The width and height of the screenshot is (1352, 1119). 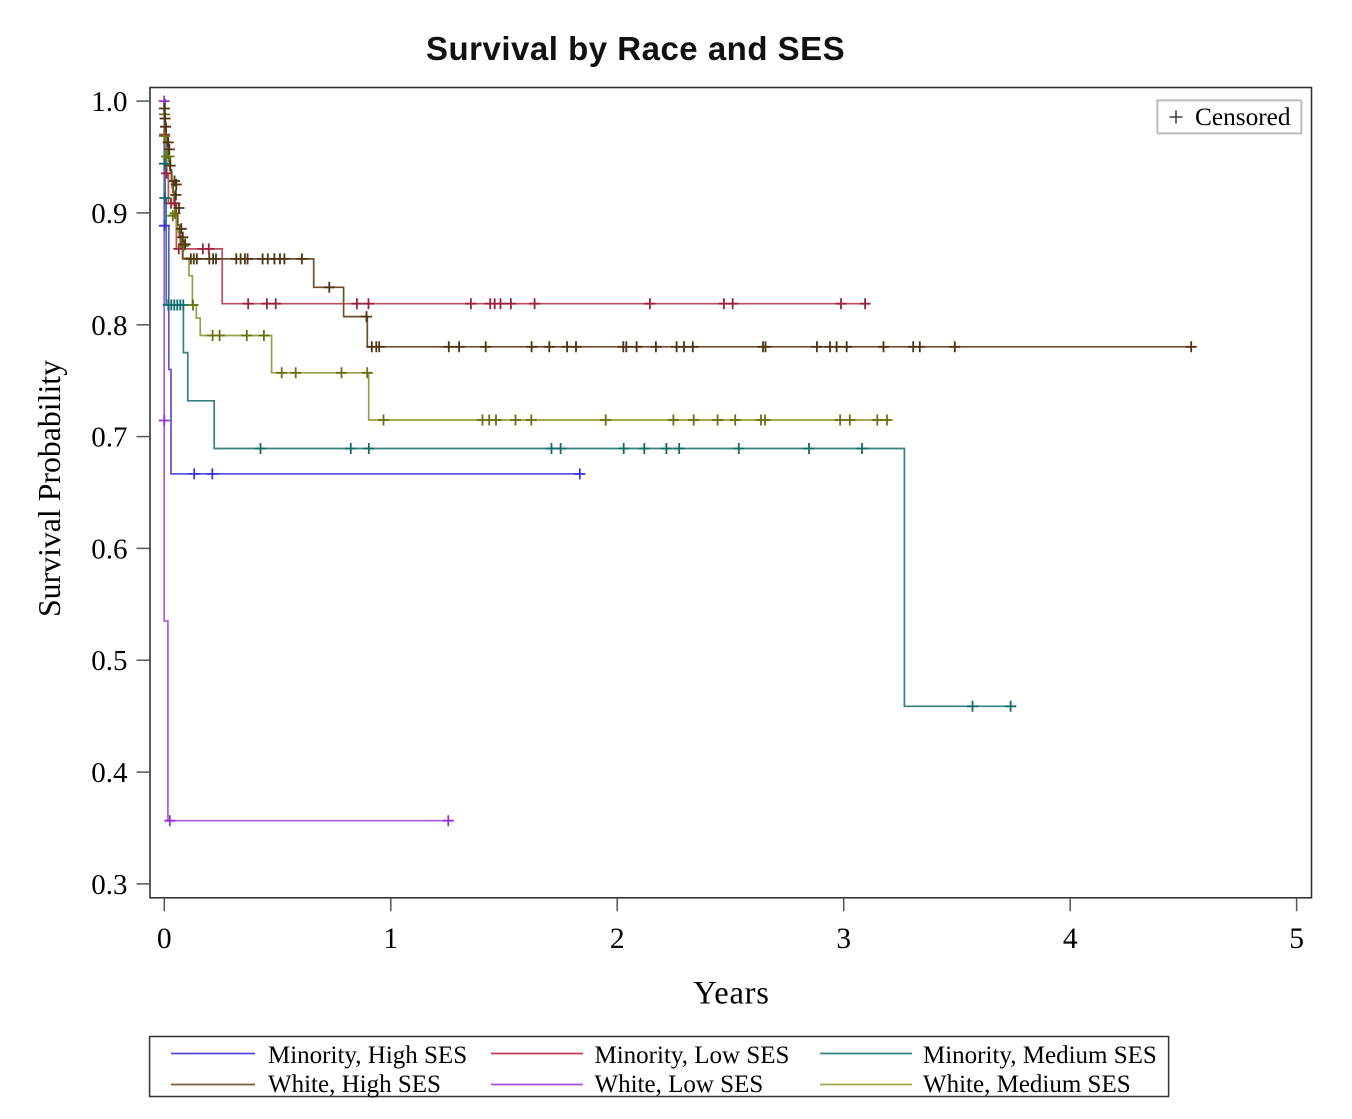 What do you see at coordinates (109, 214) in the screenshot?
I see `svg-text: 0.9` at bounding box center [109, 214].